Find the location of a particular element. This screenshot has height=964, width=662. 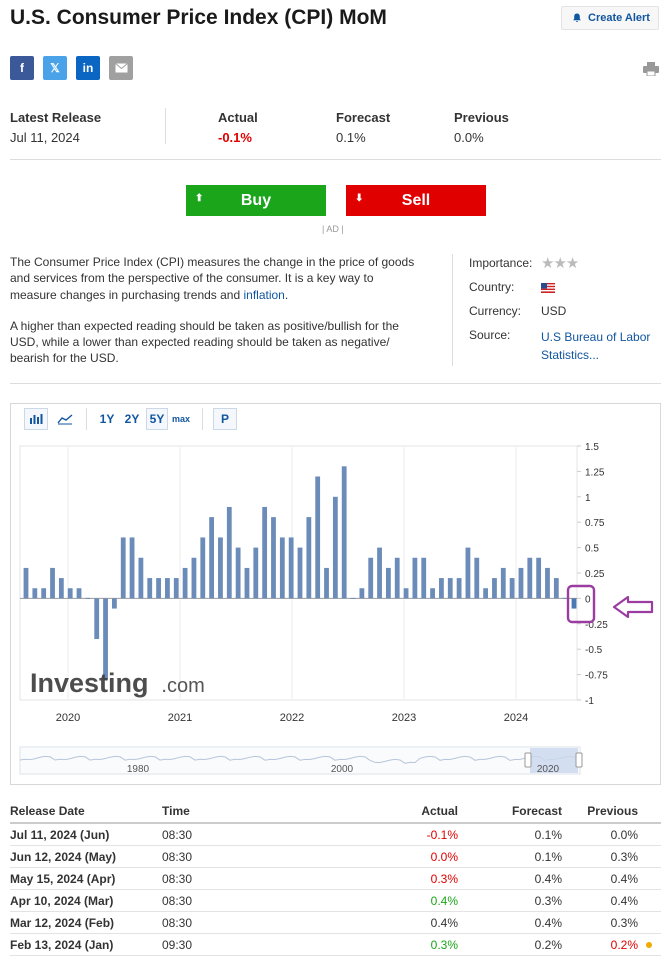

importance-label: Importance: is located at coordinates (501, 263).